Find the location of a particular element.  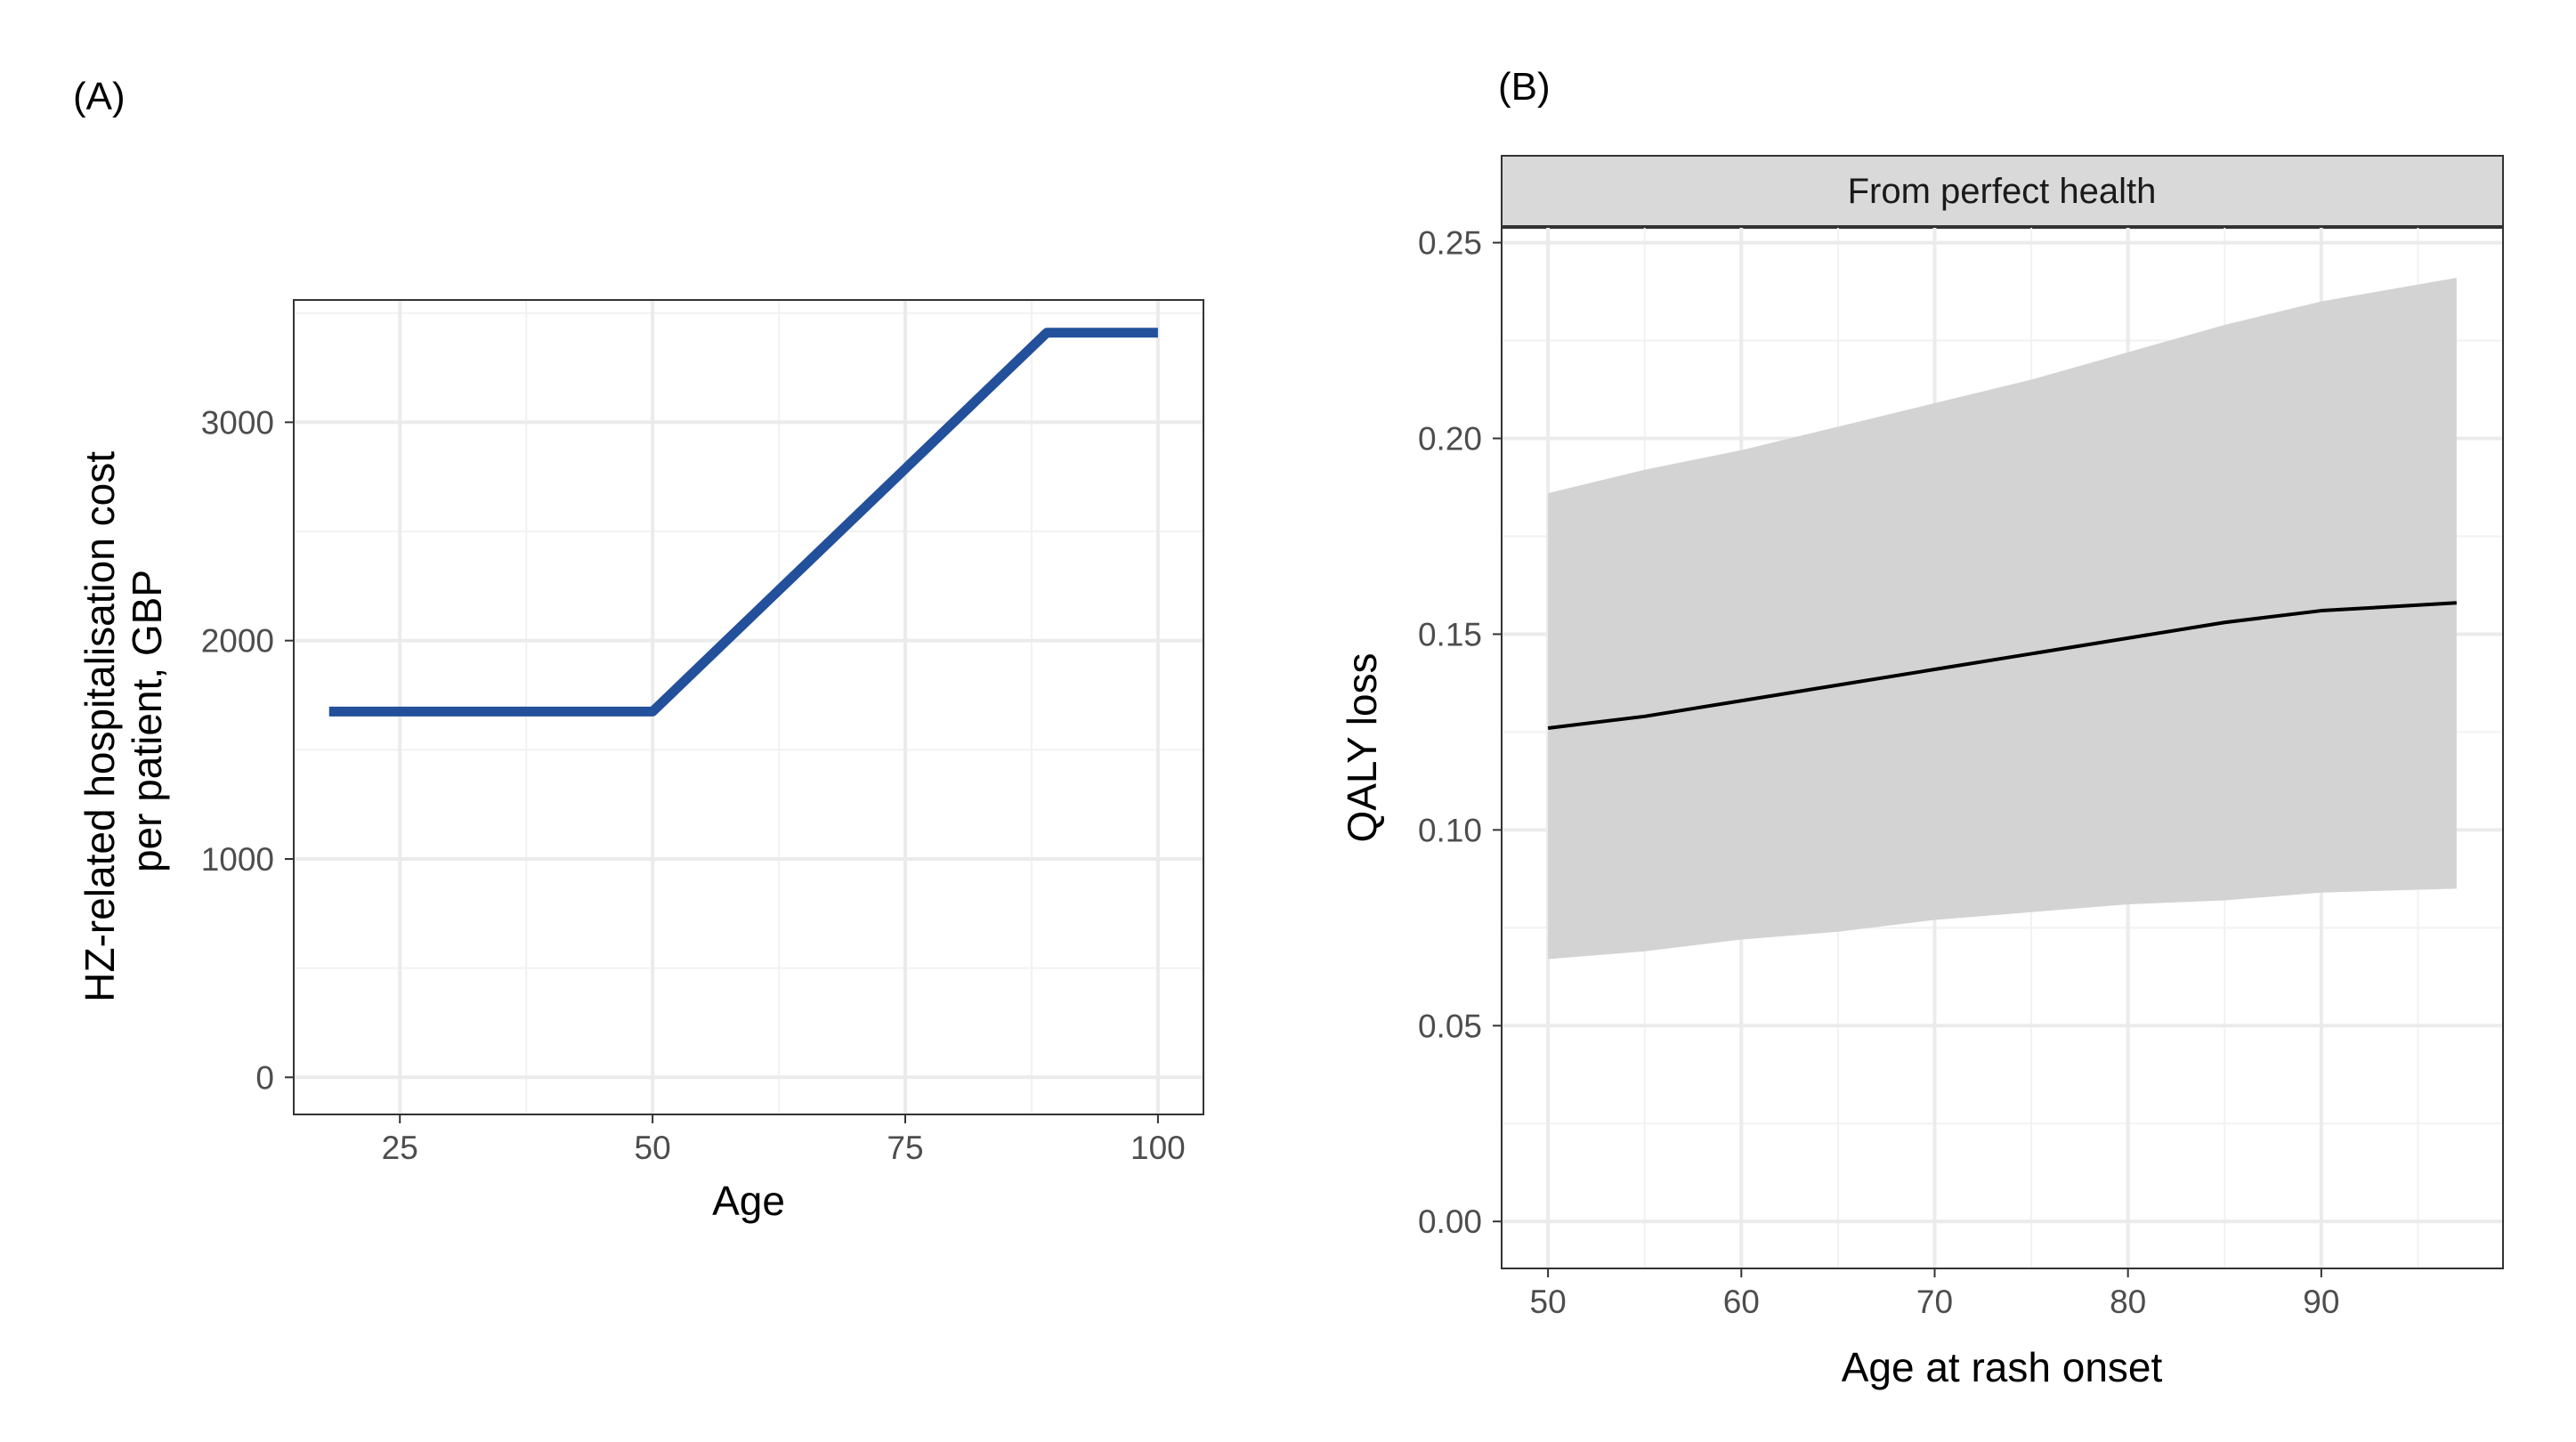

x-tick-label: 75 is located at coordinates (905, 1148).